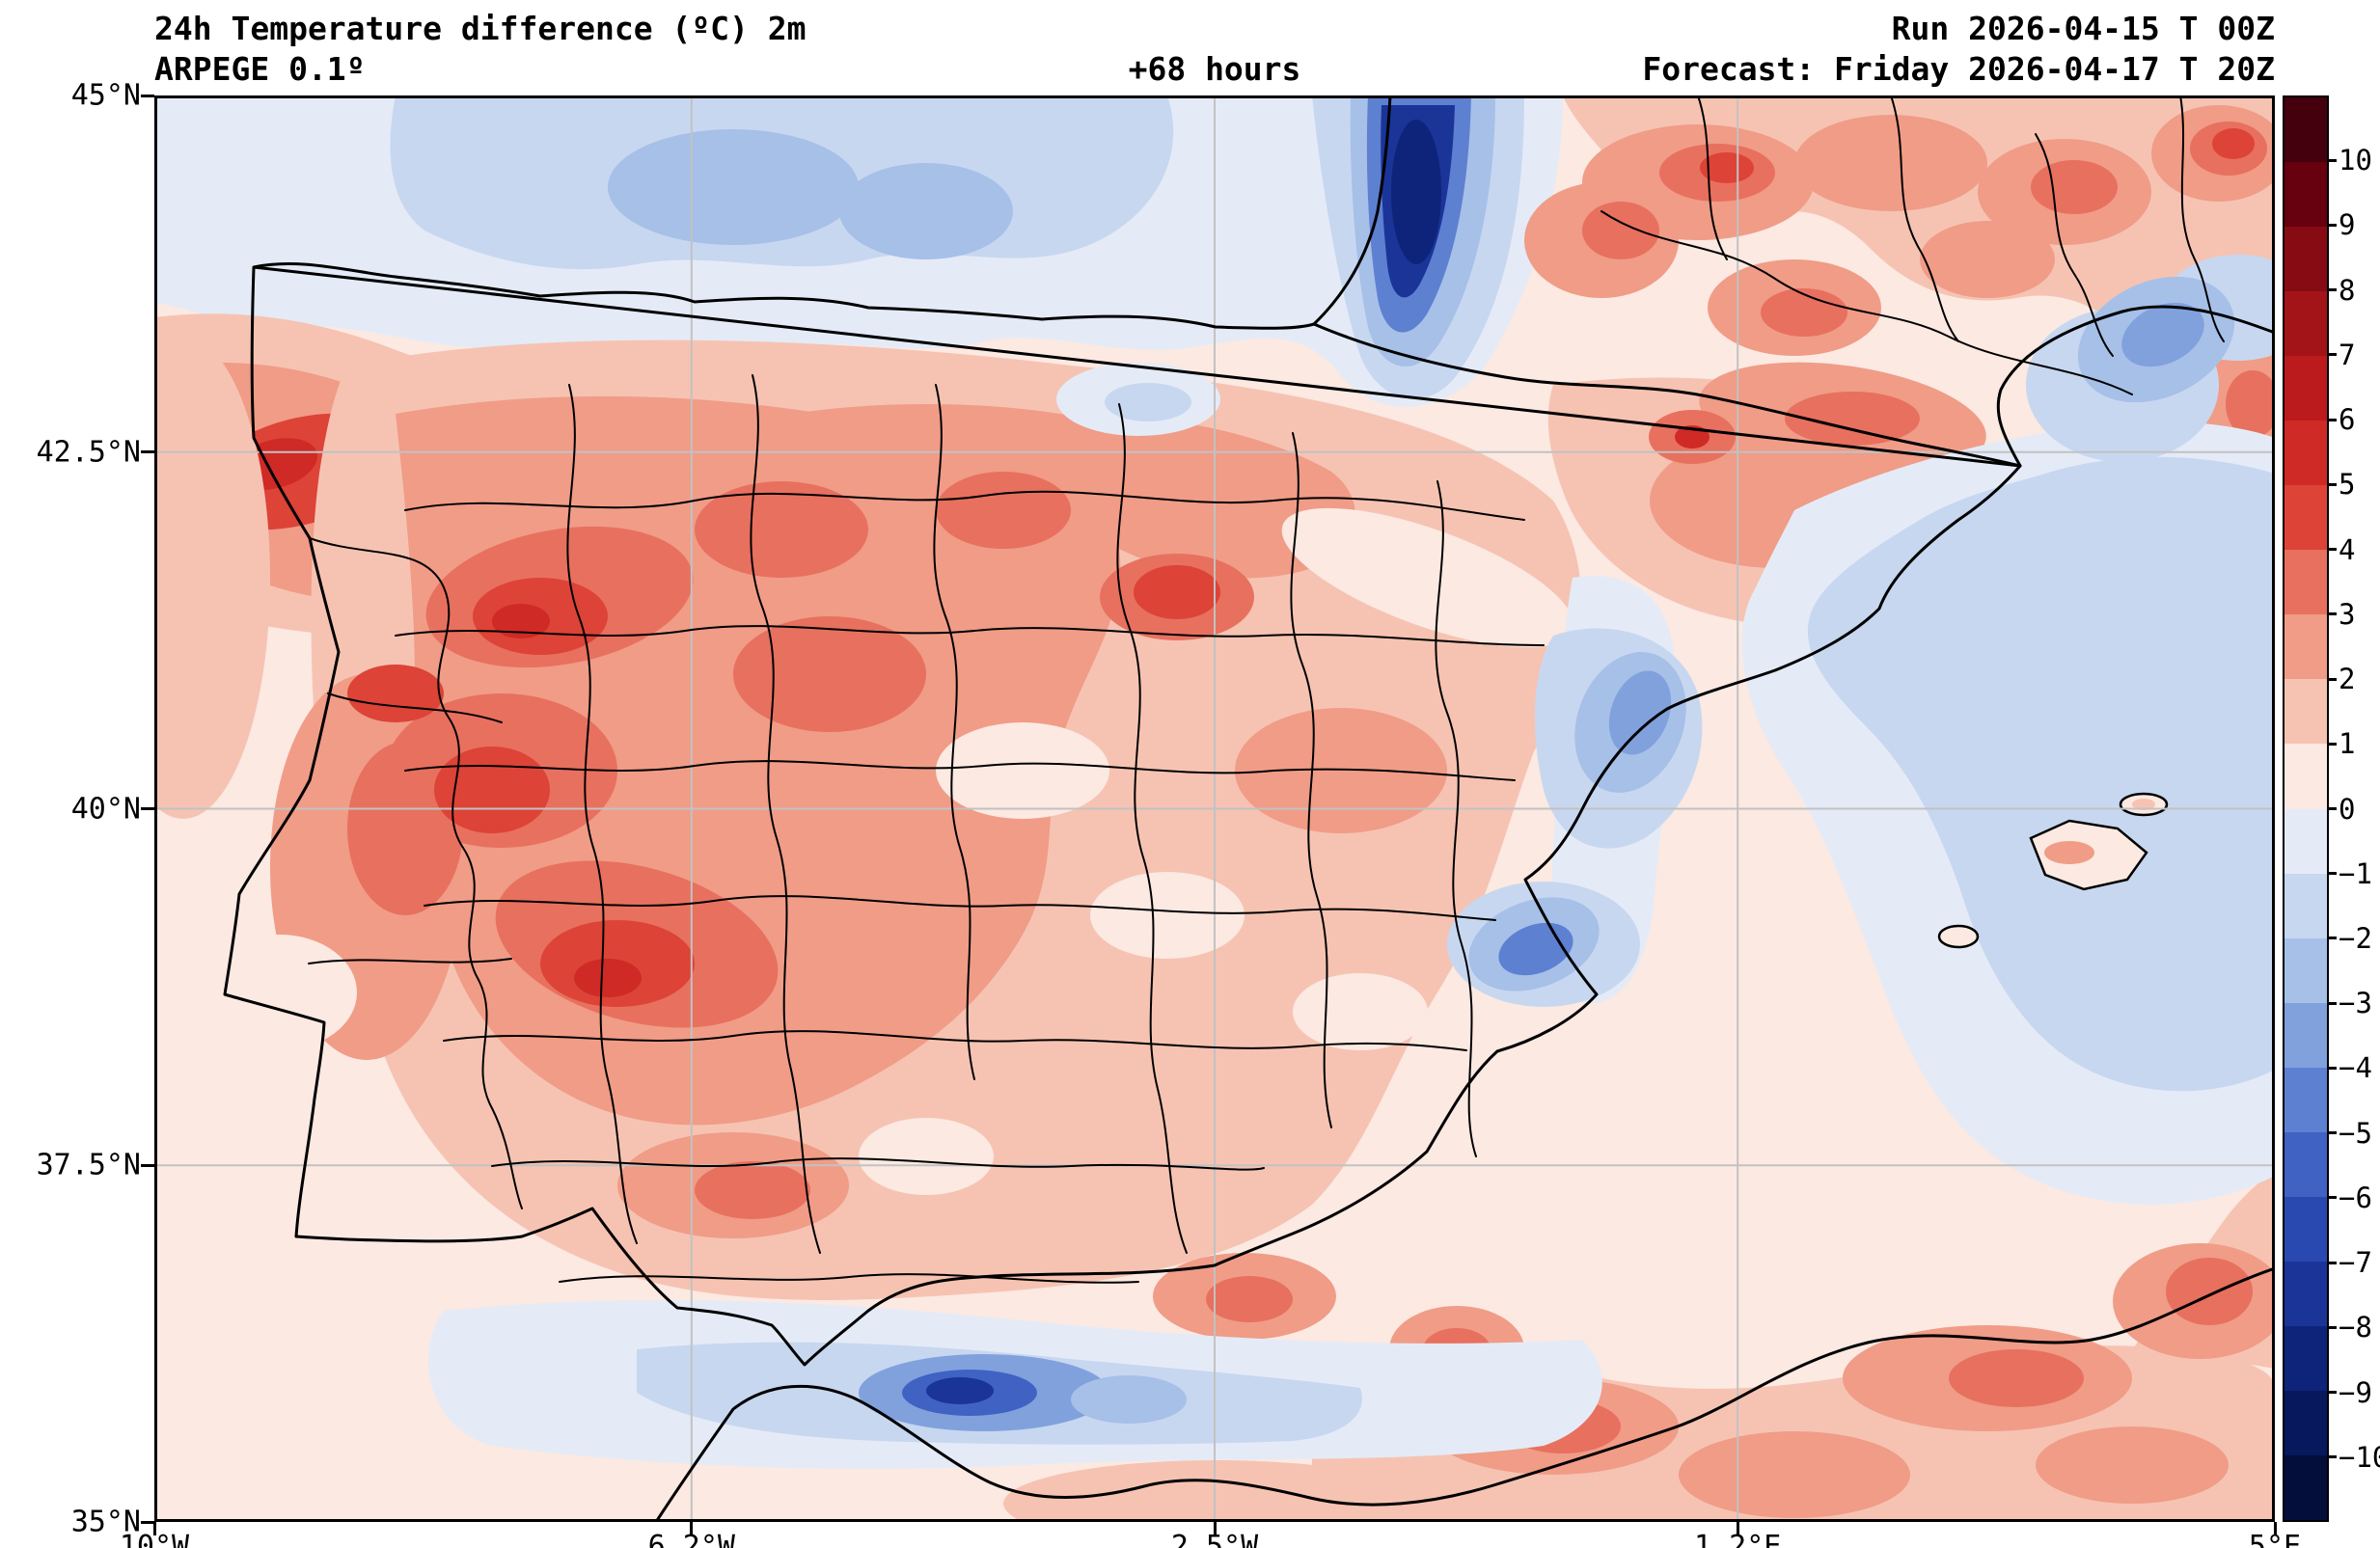 Image resolution: width=2380 pixels, height=1548 pixels. What do you see at coordinates (260, 69) in the screenshot?
I see `model-label: ARPEGE 0.1º` at bounding box center [260, 69].